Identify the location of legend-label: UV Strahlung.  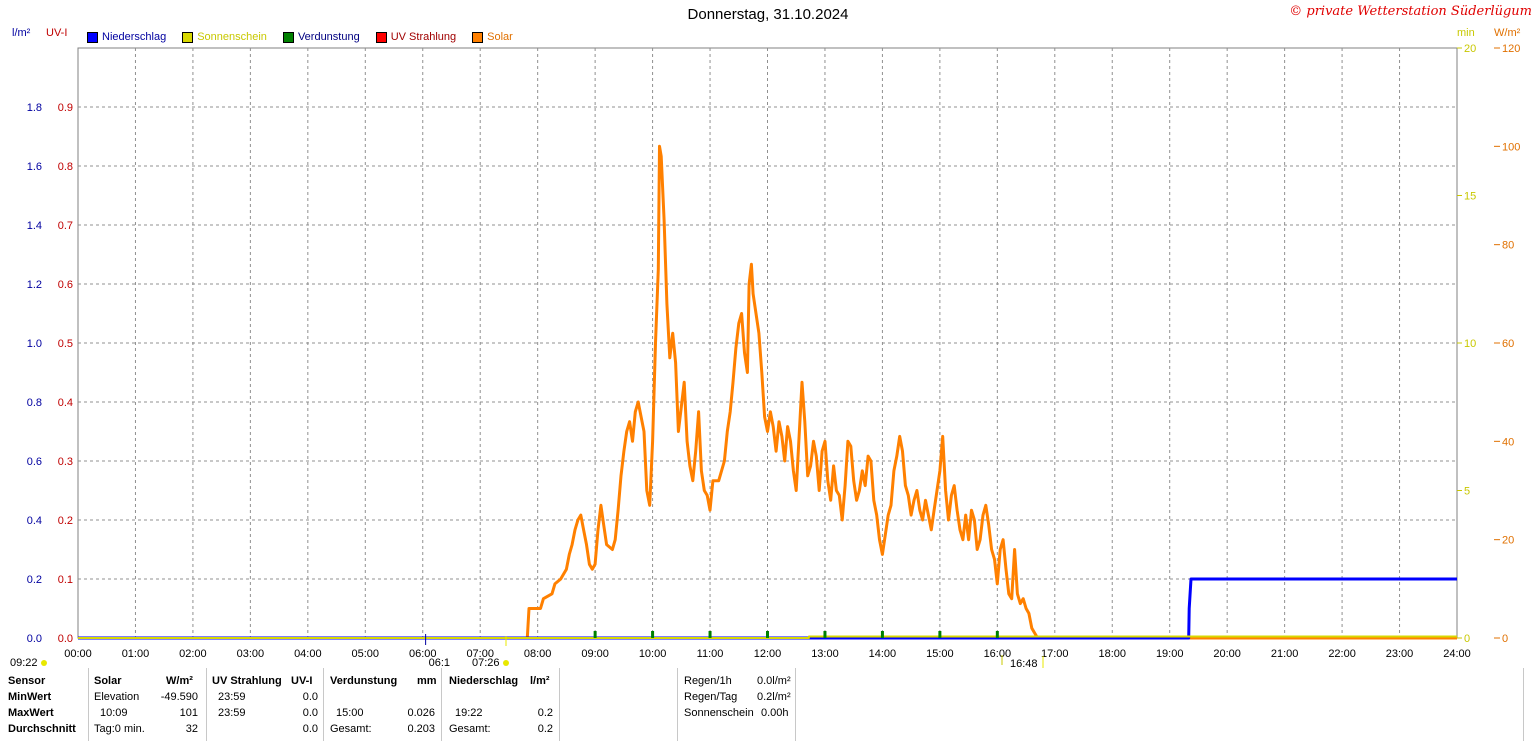
(423, 37).